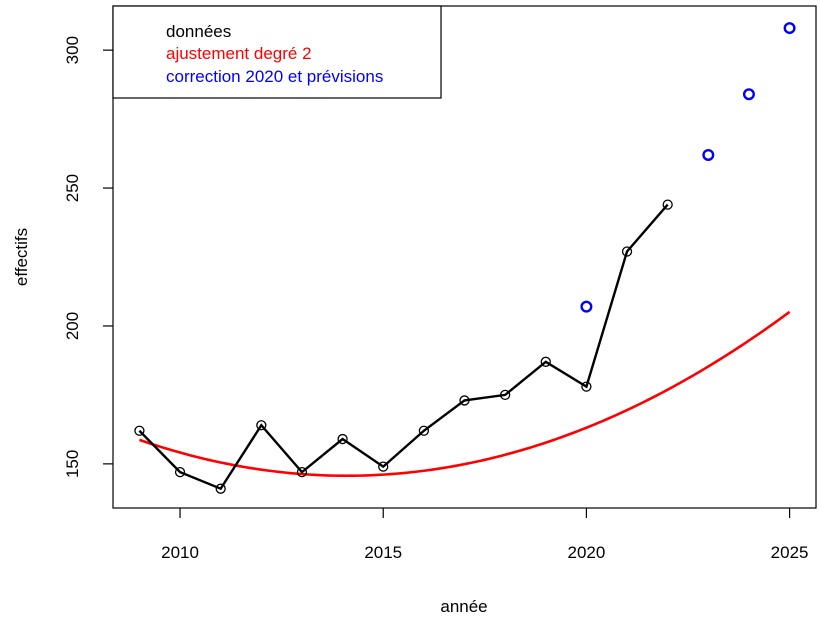  Describe the element at coordinates (485, 535) in the screenshot. I see `x-axis: 2010 2015 2020 2025` at that location.